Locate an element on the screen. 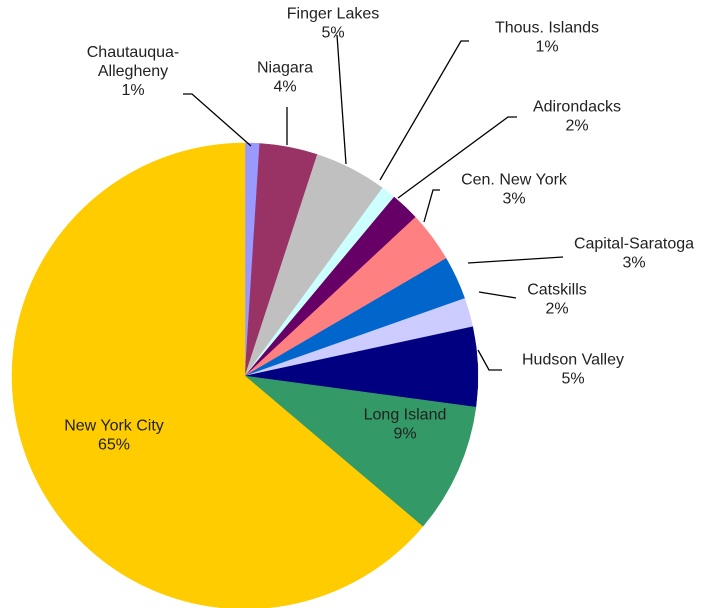 Image resolution: width=724 pixels, height=608 pixels. leader-line-capital-saratoga is located at coordinates (515, 260).